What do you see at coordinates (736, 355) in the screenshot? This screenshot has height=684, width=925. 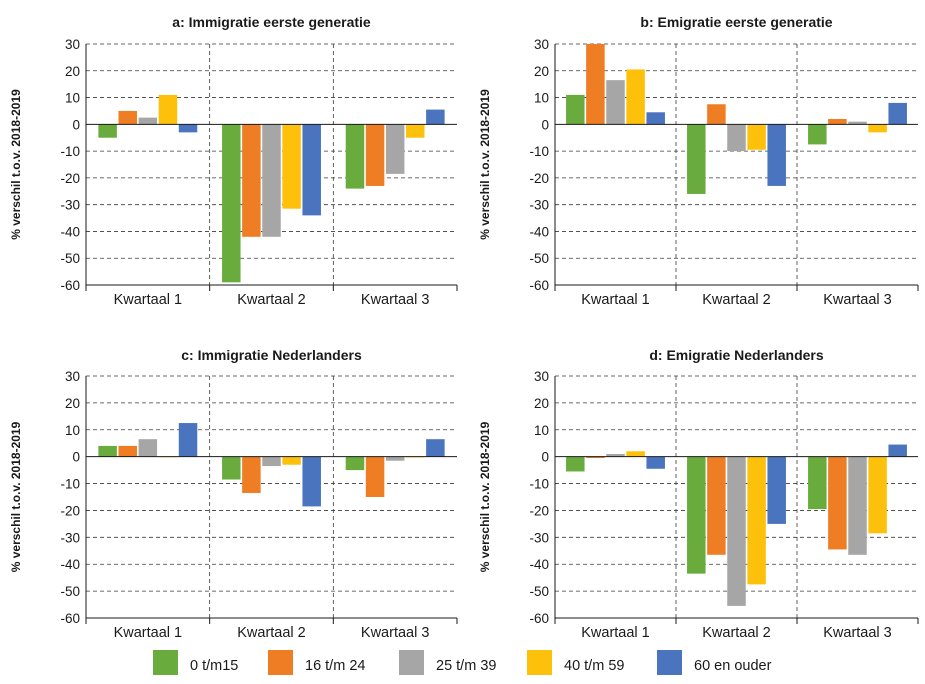 I see `chart-title: d: Emigratie Nederlanders` at bounding box center [736, 355].